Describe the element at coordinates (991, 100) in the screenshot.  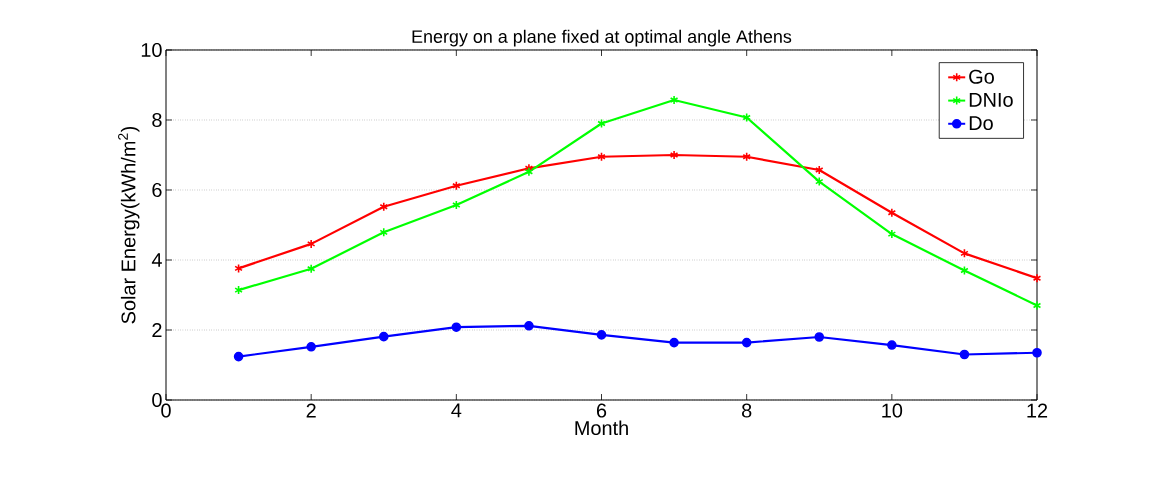
I see `legend-label: DNIo` at that location.